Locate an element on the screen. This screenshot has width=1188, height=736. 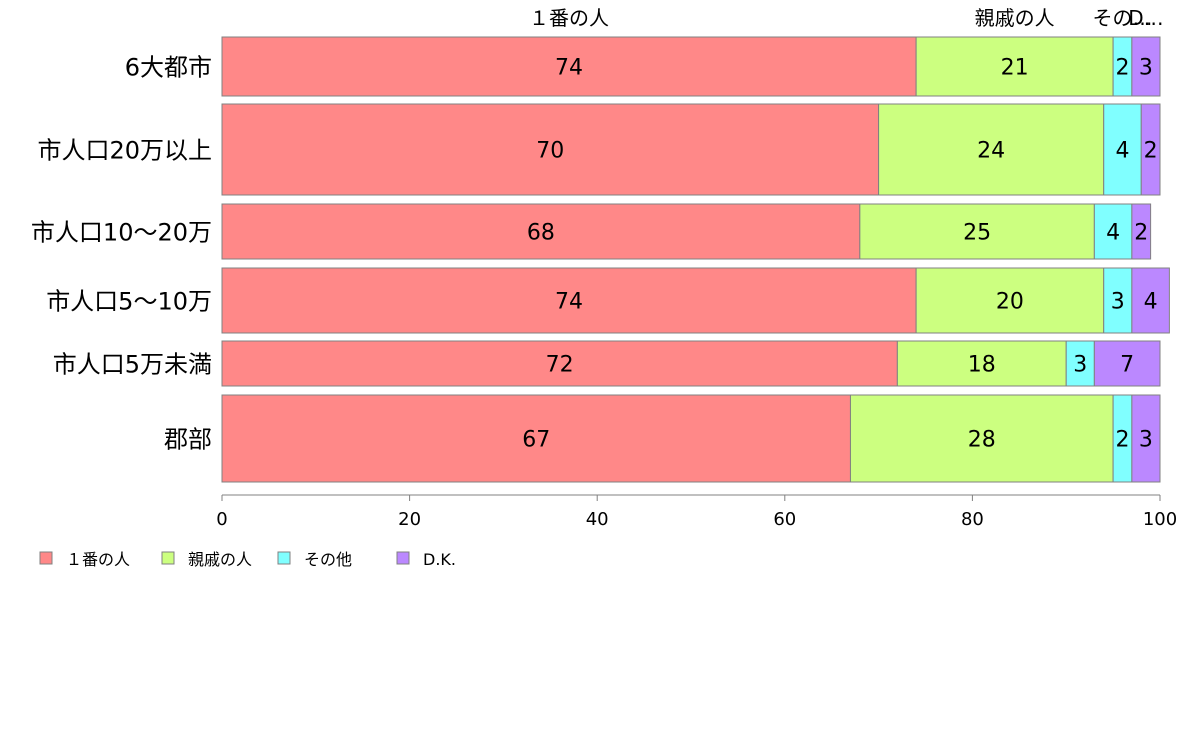
segment-value-label: 28 is located at coordinates (982, 440).